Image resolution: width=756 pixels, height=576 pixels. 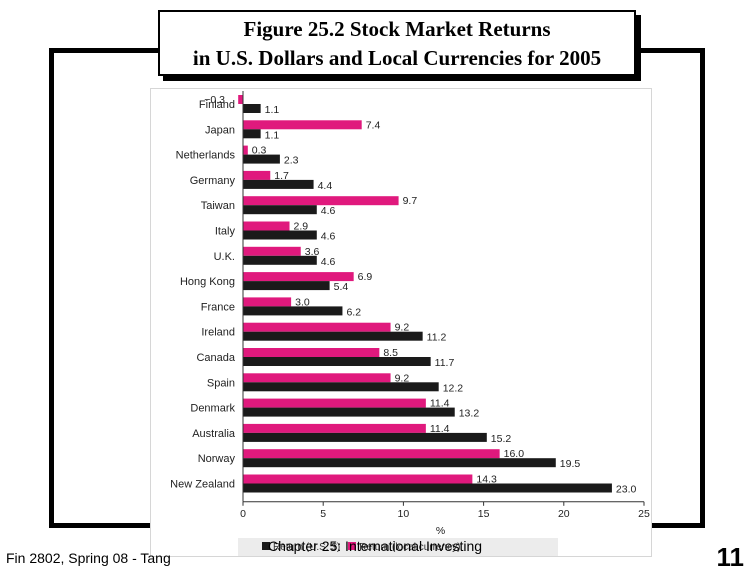 What do you see at coordinates (626, 490) in the screenshot?
I see `value-label-usd: 23.0` at bounding box center [626, 490].